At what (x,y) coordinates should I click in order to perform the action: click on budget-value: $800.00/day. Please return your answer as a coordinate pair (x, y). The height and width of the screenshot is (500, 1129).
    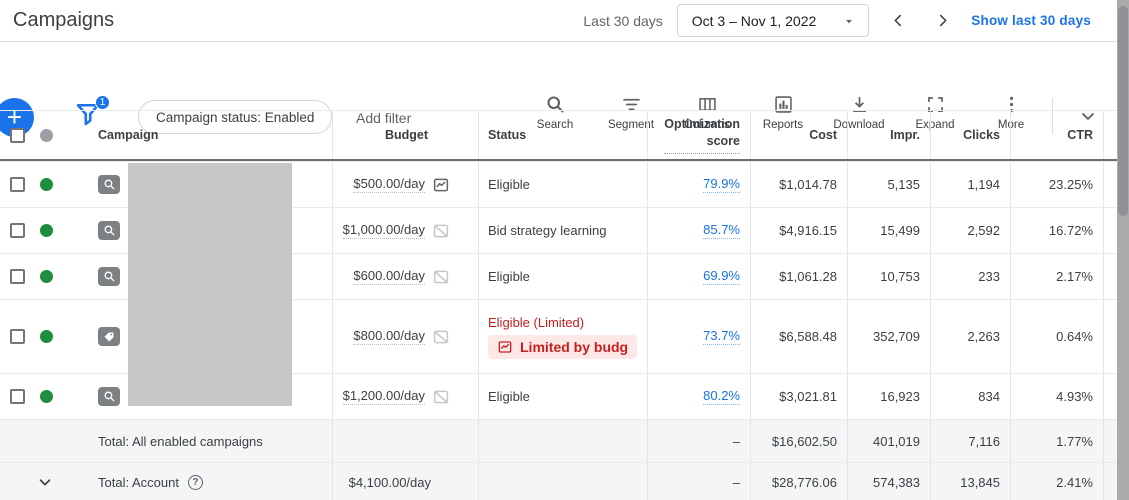
    Looking at the image, I should click on (389, 336).